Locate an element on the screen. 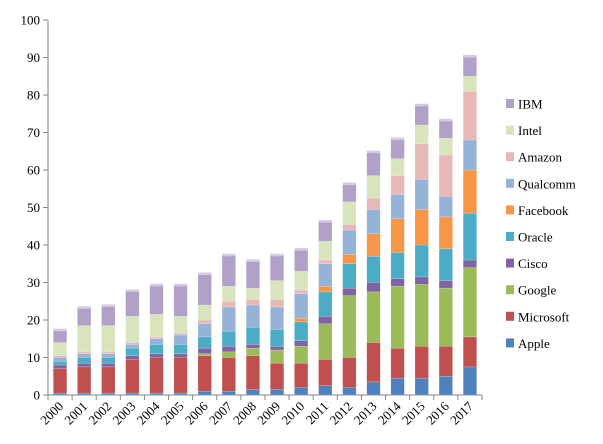  bar-segment-ibm-2003 is located at coordinates (132, 304).